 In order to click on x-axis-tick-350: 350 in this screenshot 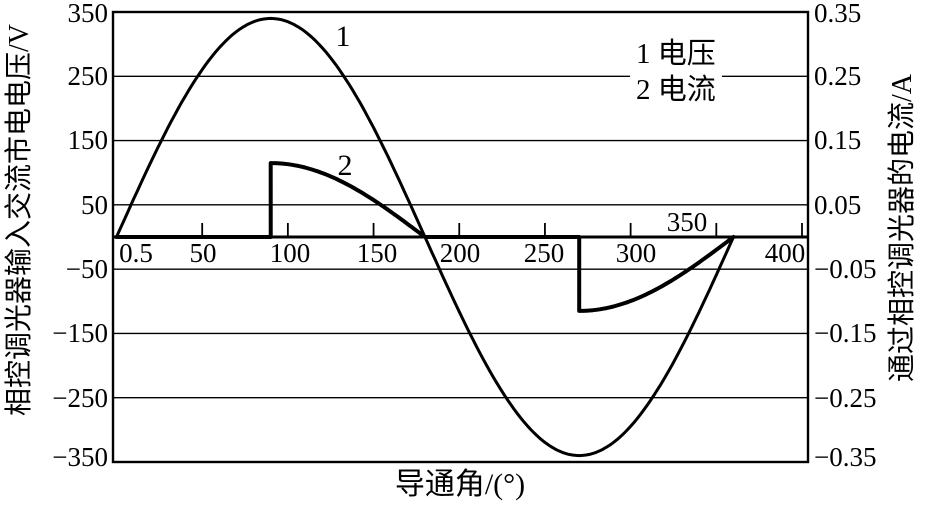, I will do `click(687, 222)`.